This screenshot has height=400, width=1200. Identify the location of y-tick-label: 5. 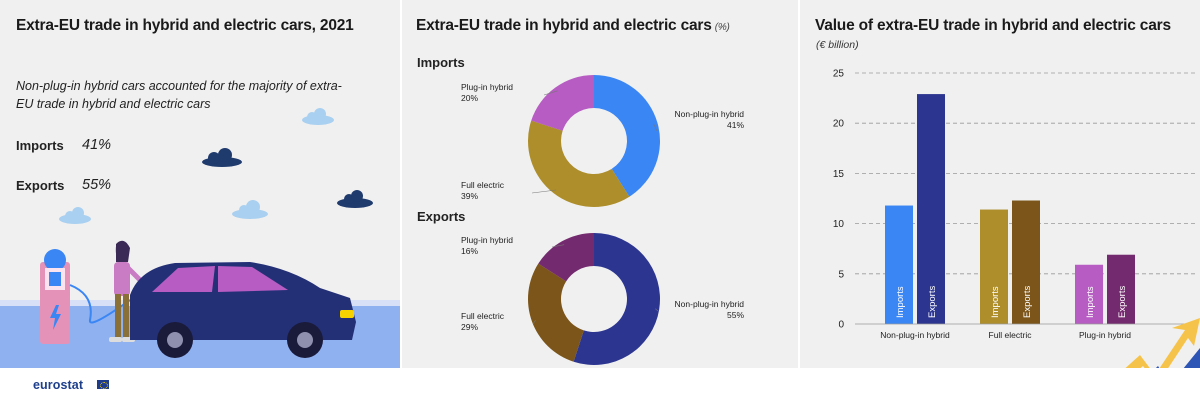
(841, 274).